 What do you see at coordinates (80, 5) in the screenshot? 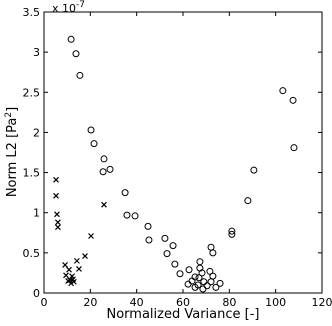
I see `exponent-power: -7` at bounding box center [80, 5].